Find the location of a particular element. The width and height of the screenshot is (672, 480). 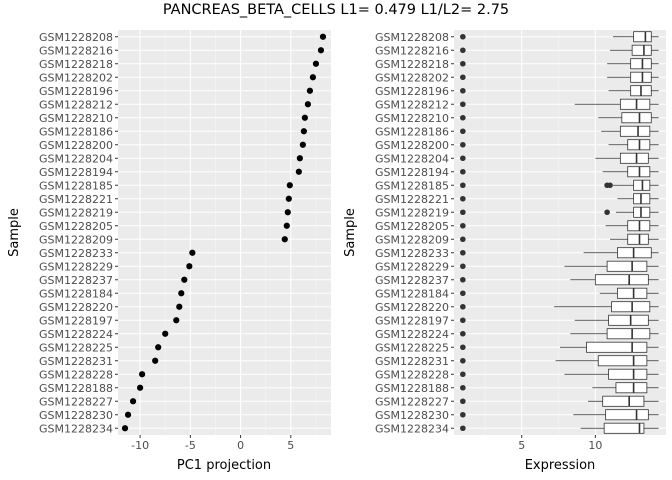

y-tick-label: GSM1228196 is located at coordinates (412, 91).